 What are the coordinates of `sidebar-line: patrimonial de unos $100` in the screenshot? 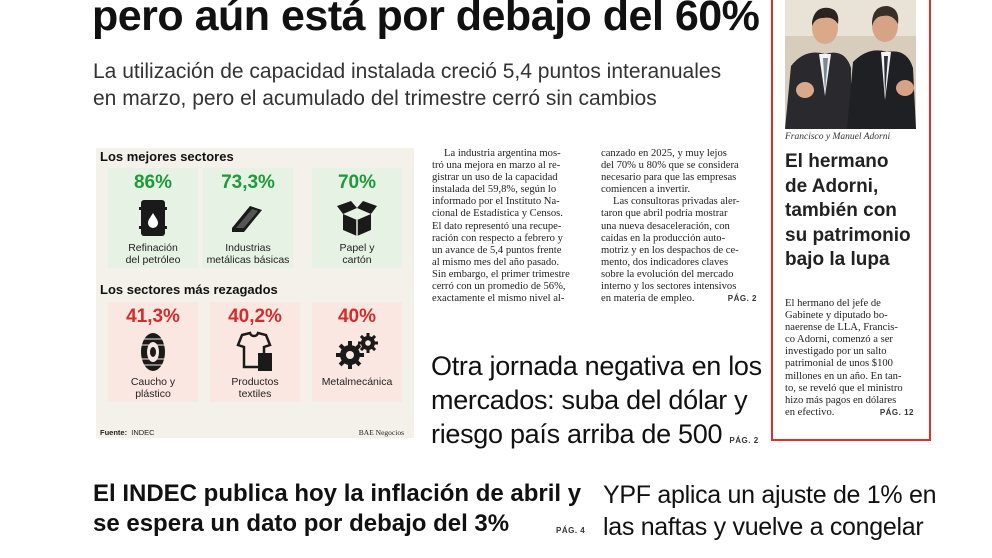 It's located at (839, 364).